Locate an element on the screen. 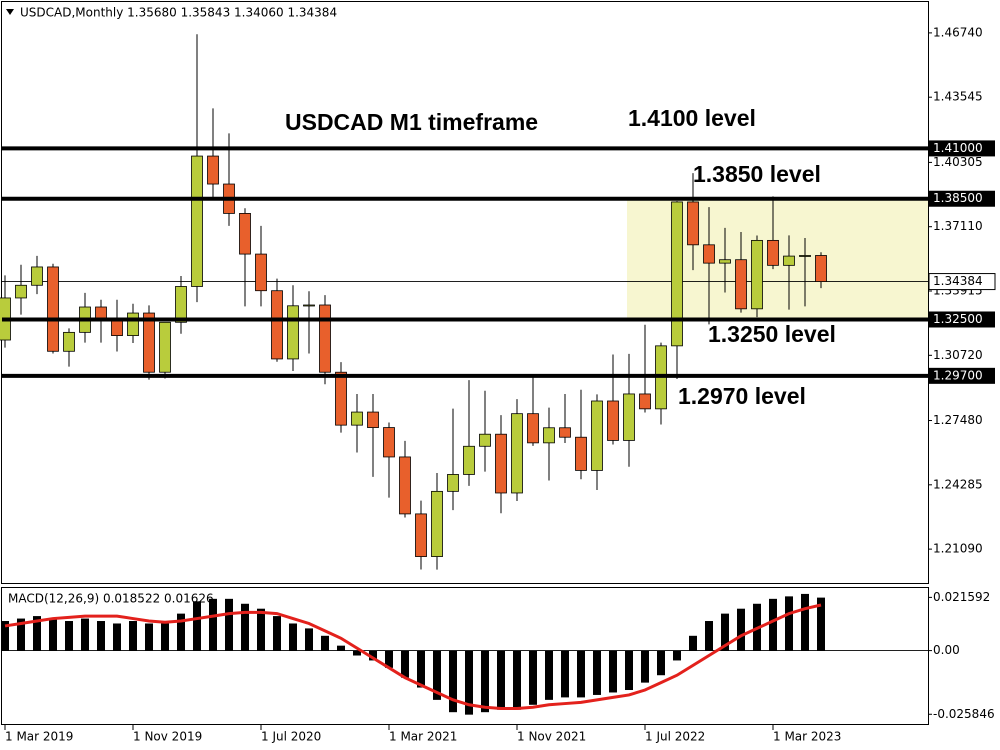  level-annotation: 1.2970 level is located at coordinates (742, 396).